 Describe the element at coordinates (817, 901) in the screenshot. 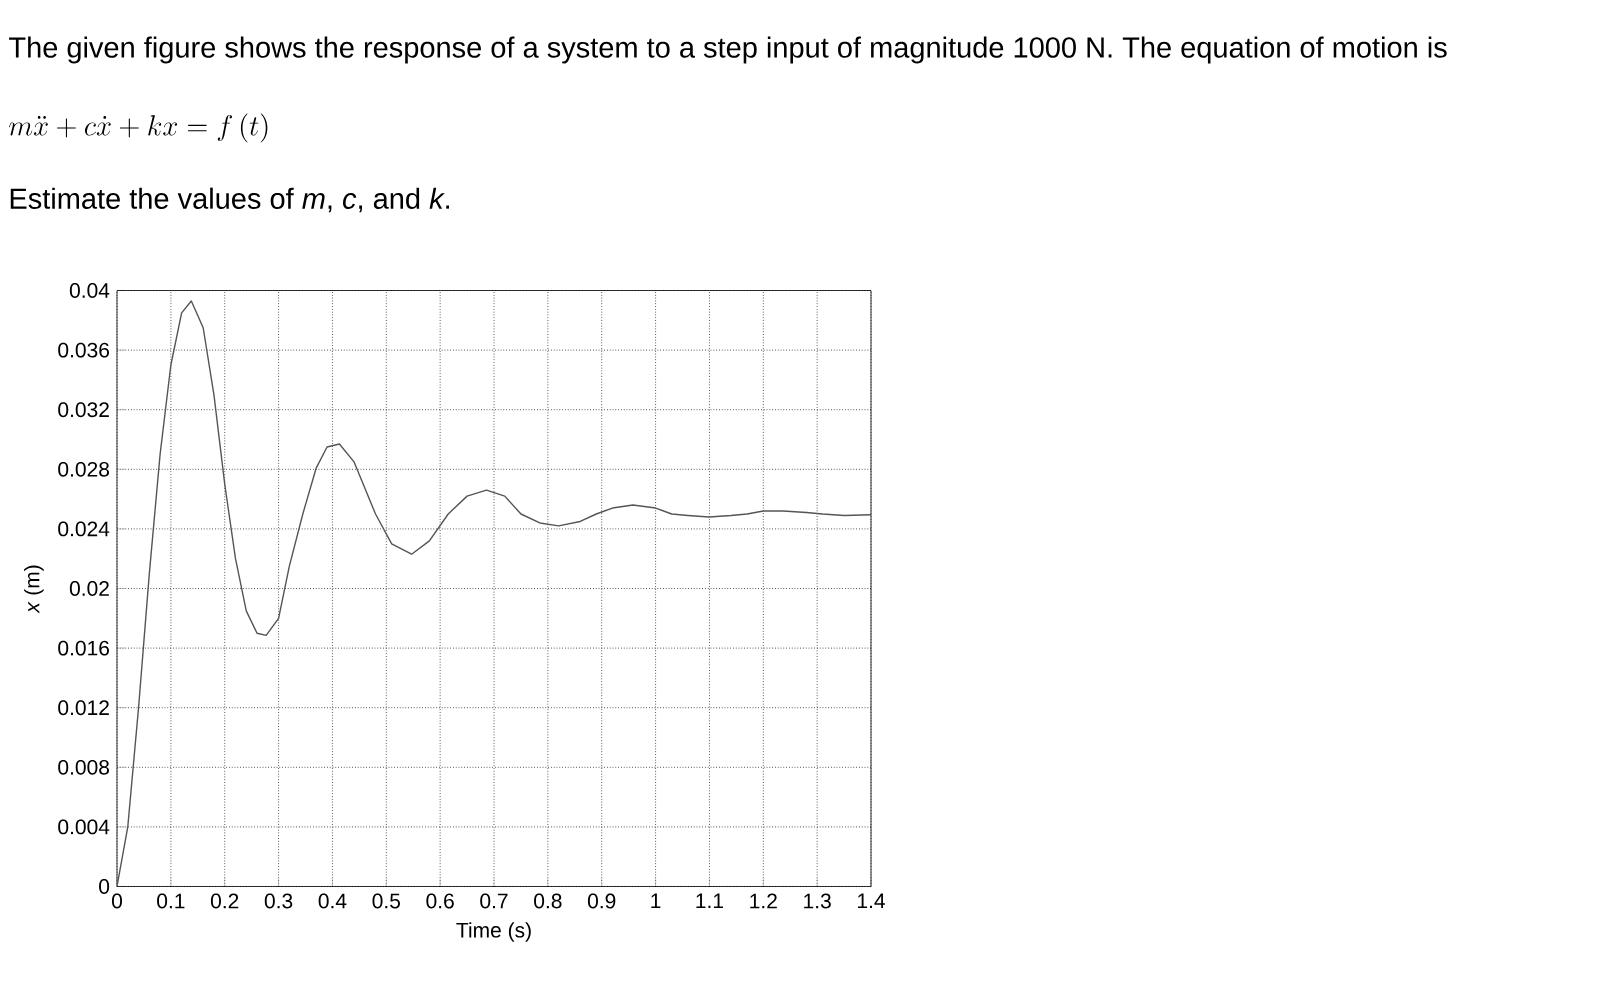

I see `x-tick-label: 1.3` at that location.